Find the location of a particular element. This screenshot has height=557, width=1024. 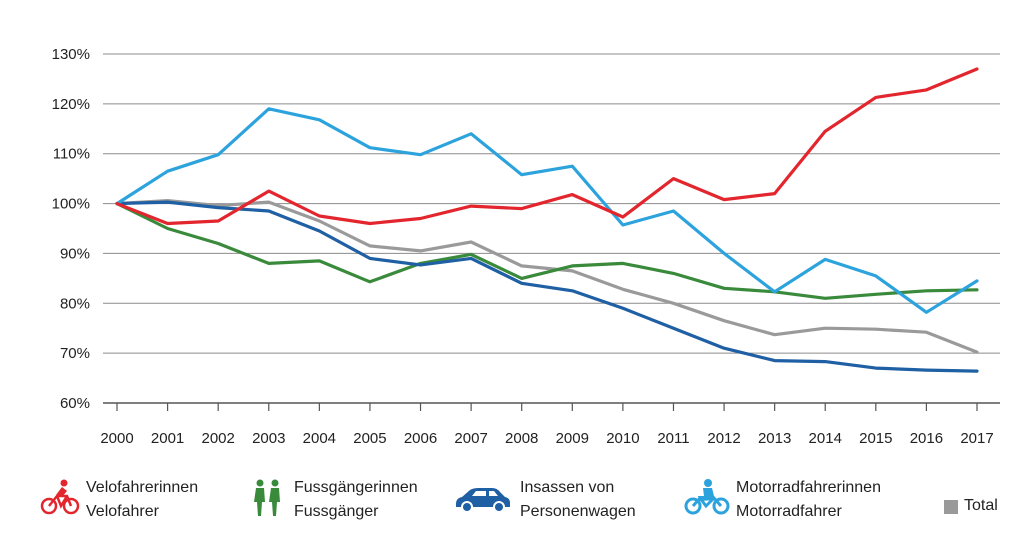

x-tick-label: 2008 is located at coordinates (521, 438).